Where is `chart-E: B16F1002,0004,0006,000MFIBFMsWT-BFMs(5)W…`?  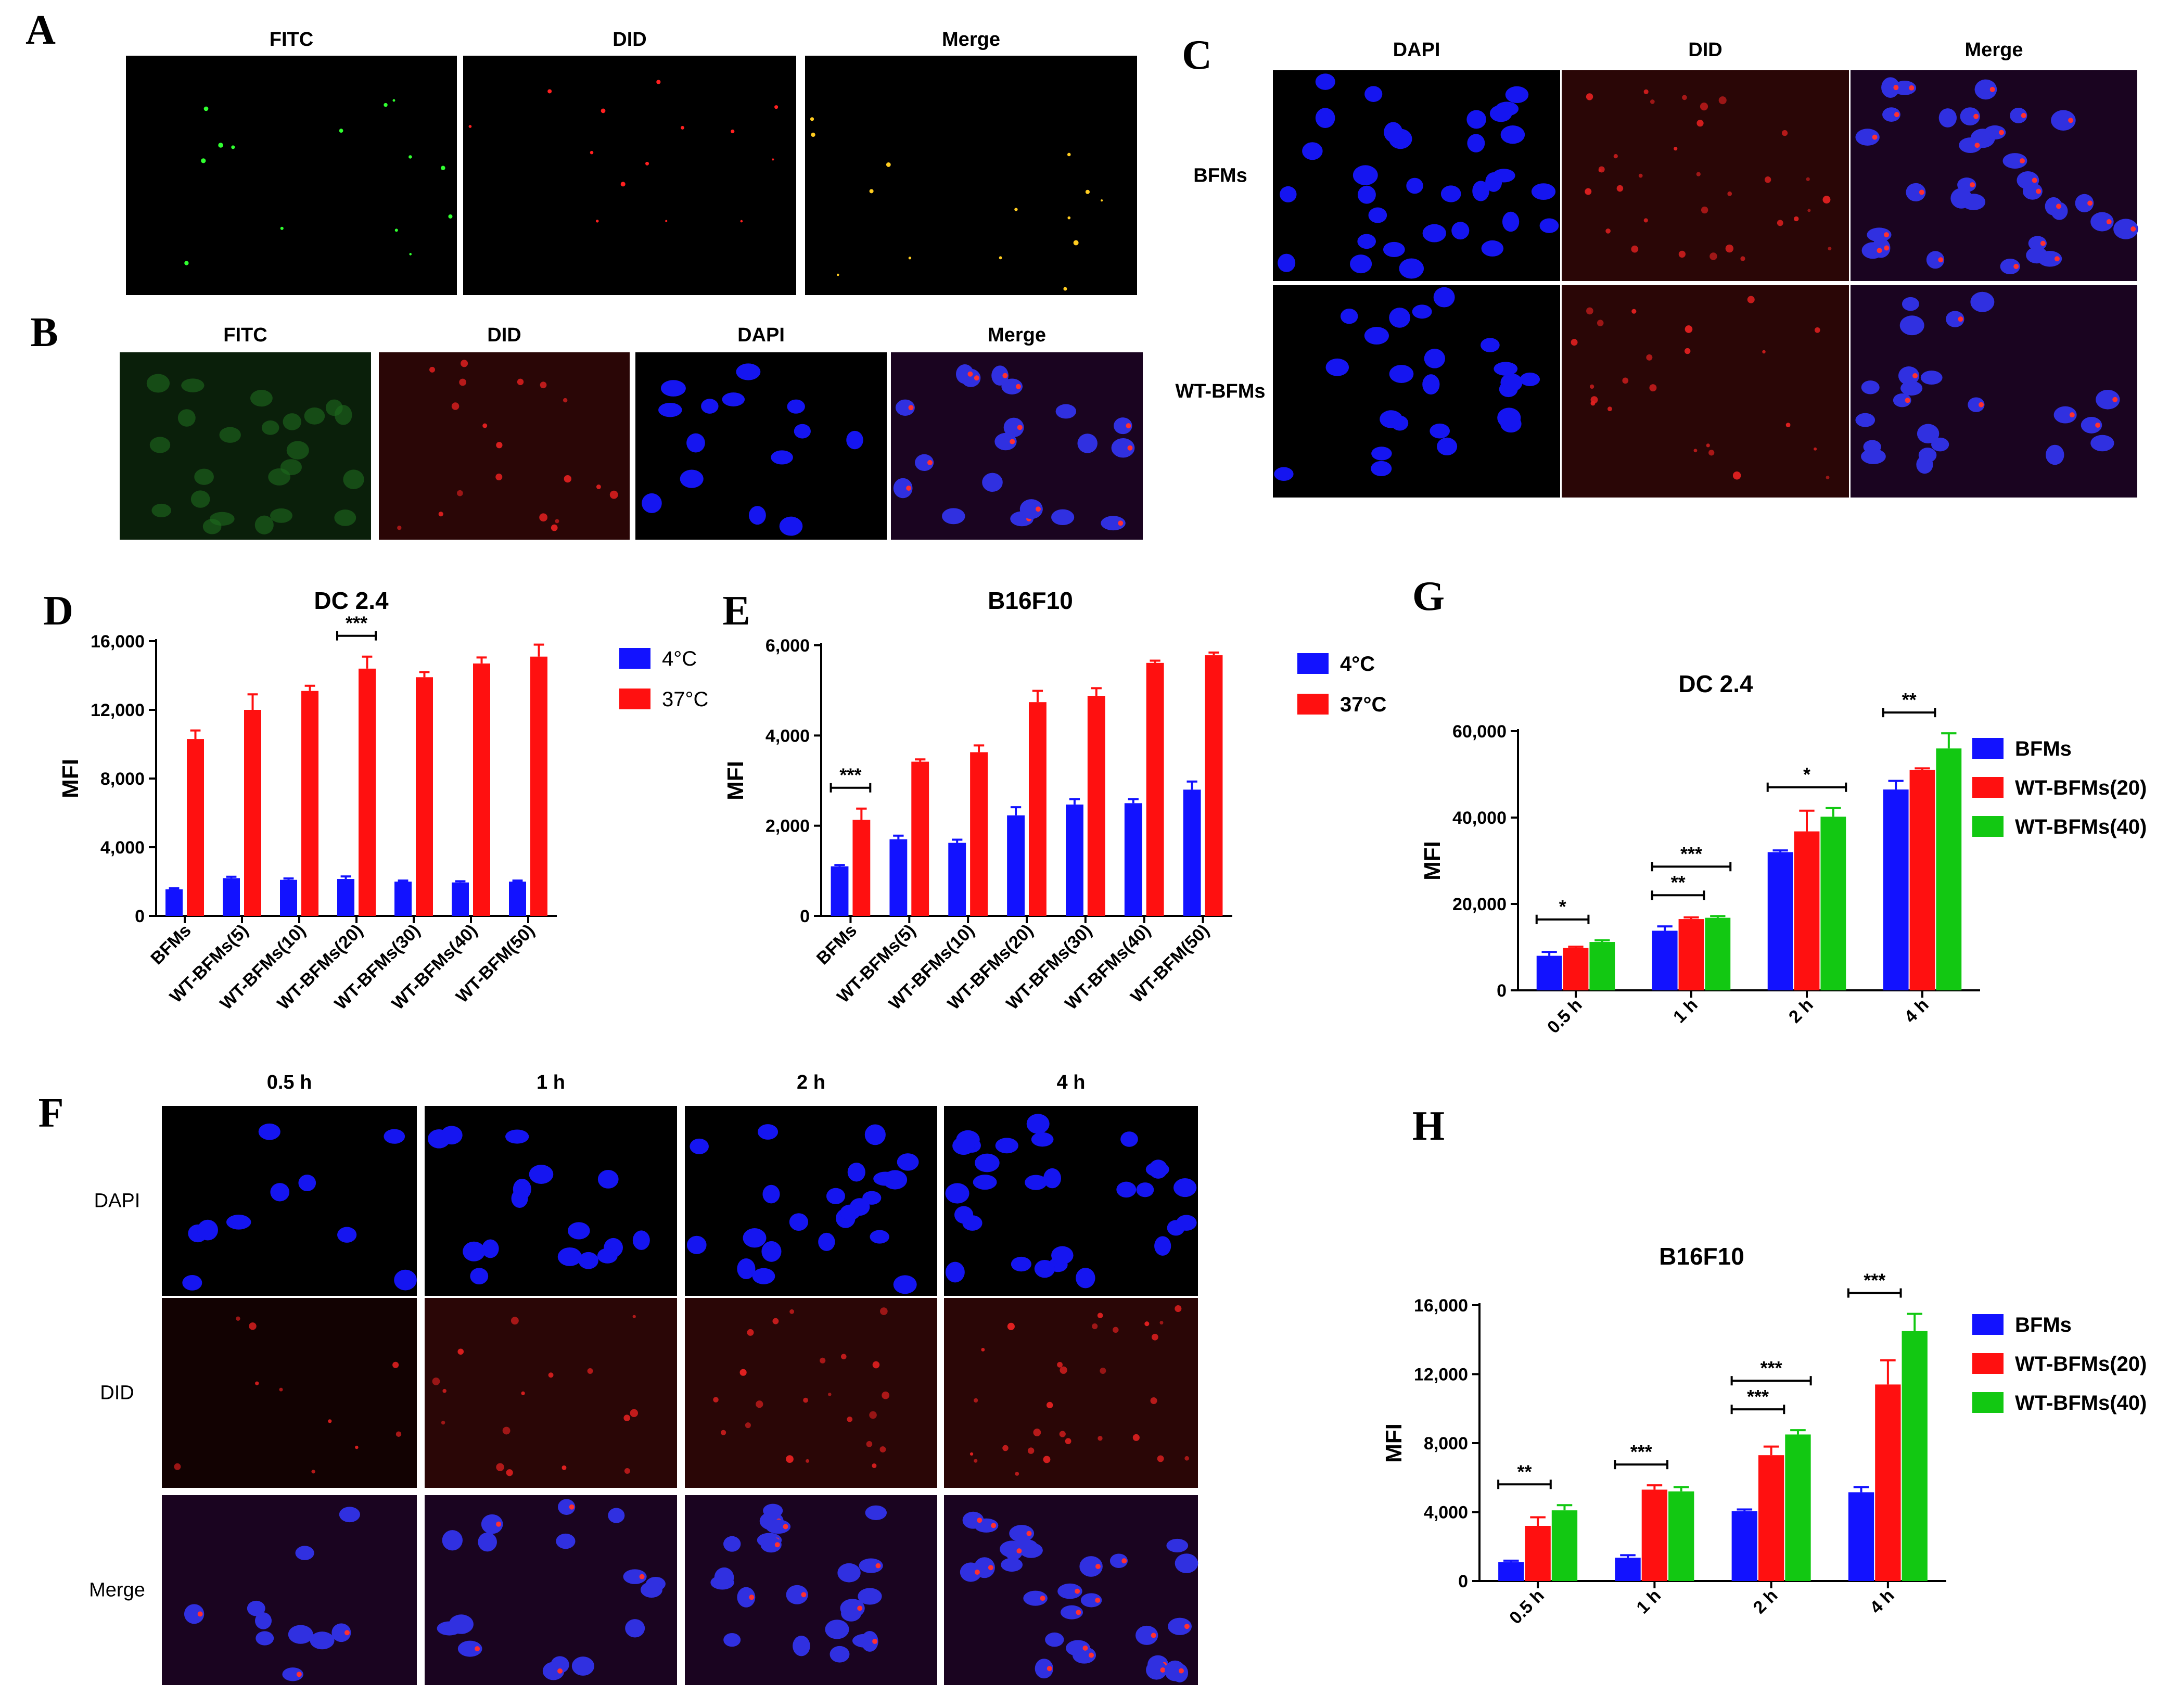 chart-E: B16F1002,0004,0006,000MFIBFMsWT-BFMs(5)W… is located at coordinates (1054, 800).